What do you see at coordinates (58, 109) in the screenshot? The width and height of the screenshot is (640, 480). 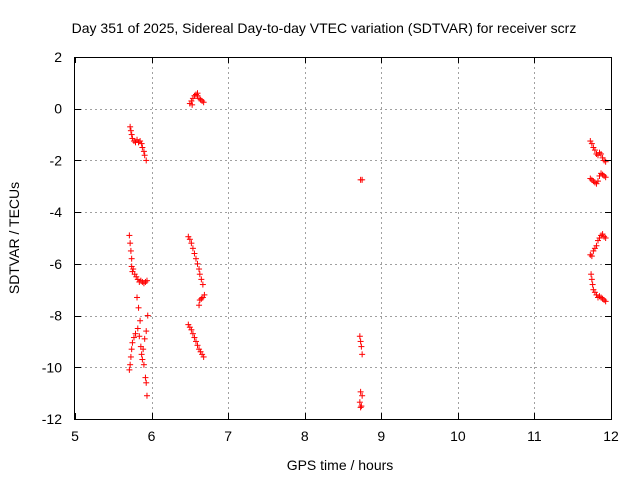 I see `y-tick-label: 0` at bounding box center [58, 109].